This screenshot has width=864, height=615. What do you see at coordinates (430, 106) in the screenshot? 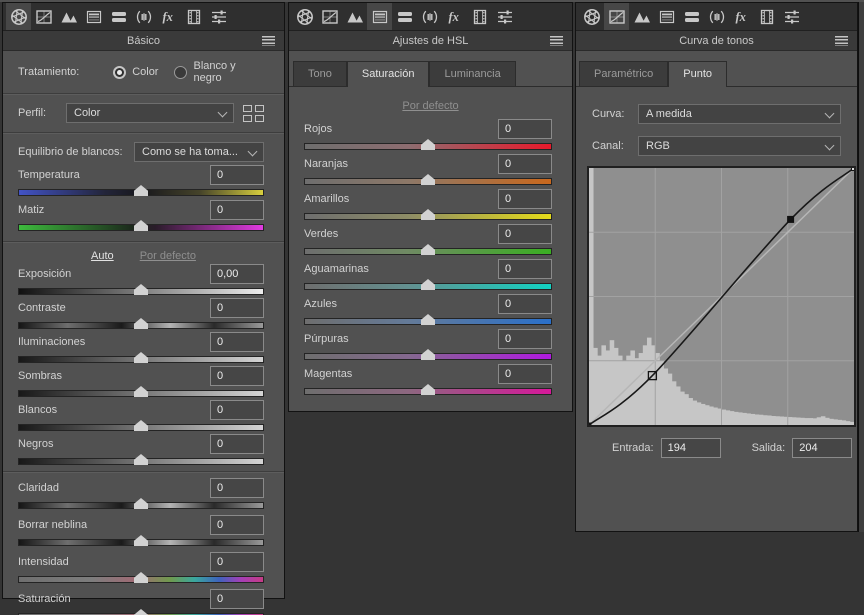
I see `hsl-default-link: Por defecto` at bounding box center [430, 106].